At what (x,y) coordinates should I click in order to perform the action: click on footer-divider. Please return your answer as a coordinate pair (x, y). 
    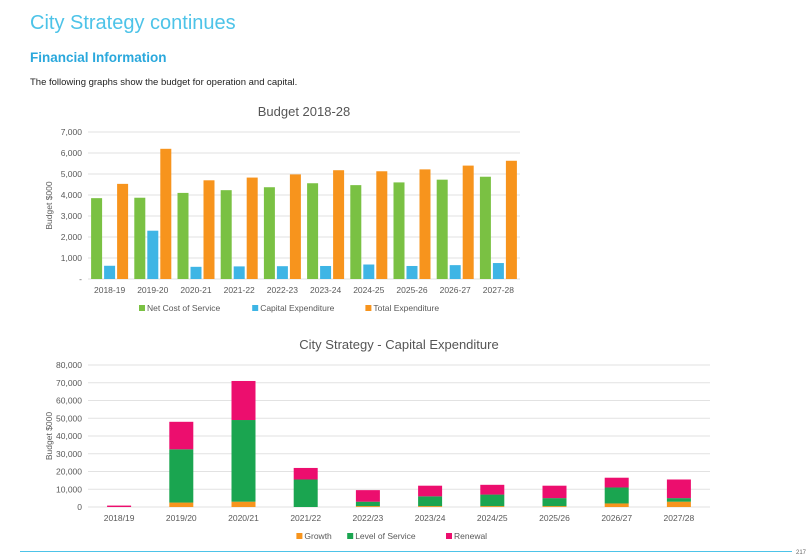
    Looking at the image, I should click on (406, 551).